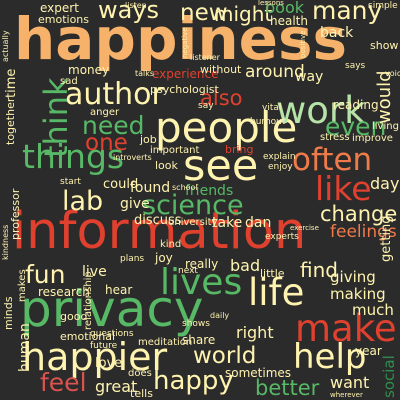 The height and width of the screenshot is (400, 400). Describe the element at coordinates (225, 356) in the screenshot. I see `word-world: world` at that location.